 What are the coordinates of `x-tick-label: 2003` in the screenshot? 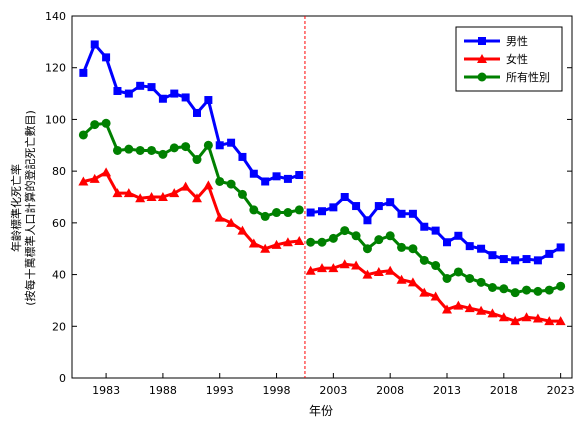 It's located at (333, 390).